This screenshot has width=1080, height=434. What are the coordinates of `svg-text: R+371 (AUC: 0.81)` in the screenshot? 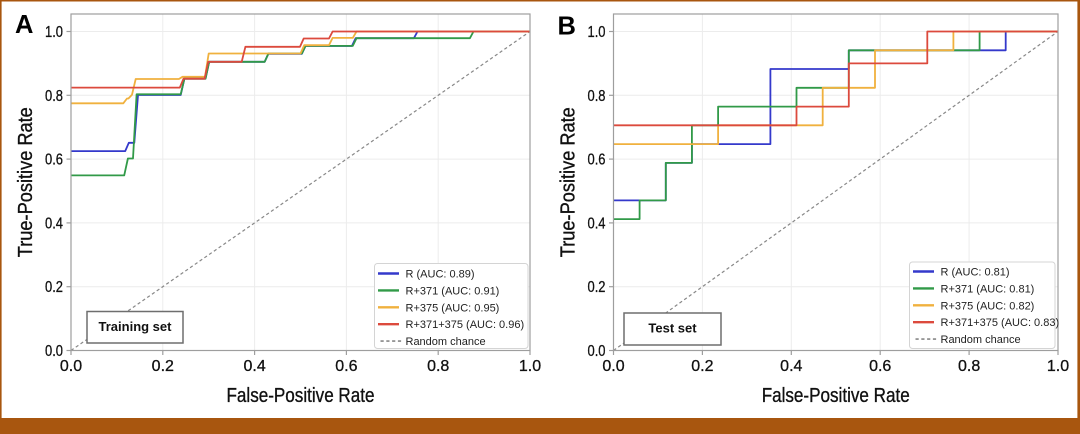 It's located at (988, 289).